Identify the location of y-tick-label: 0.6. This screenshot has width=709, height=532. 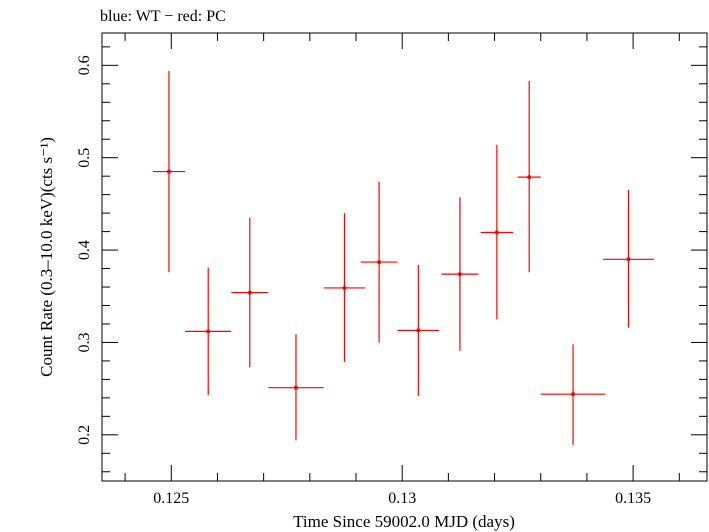
(84, 65).